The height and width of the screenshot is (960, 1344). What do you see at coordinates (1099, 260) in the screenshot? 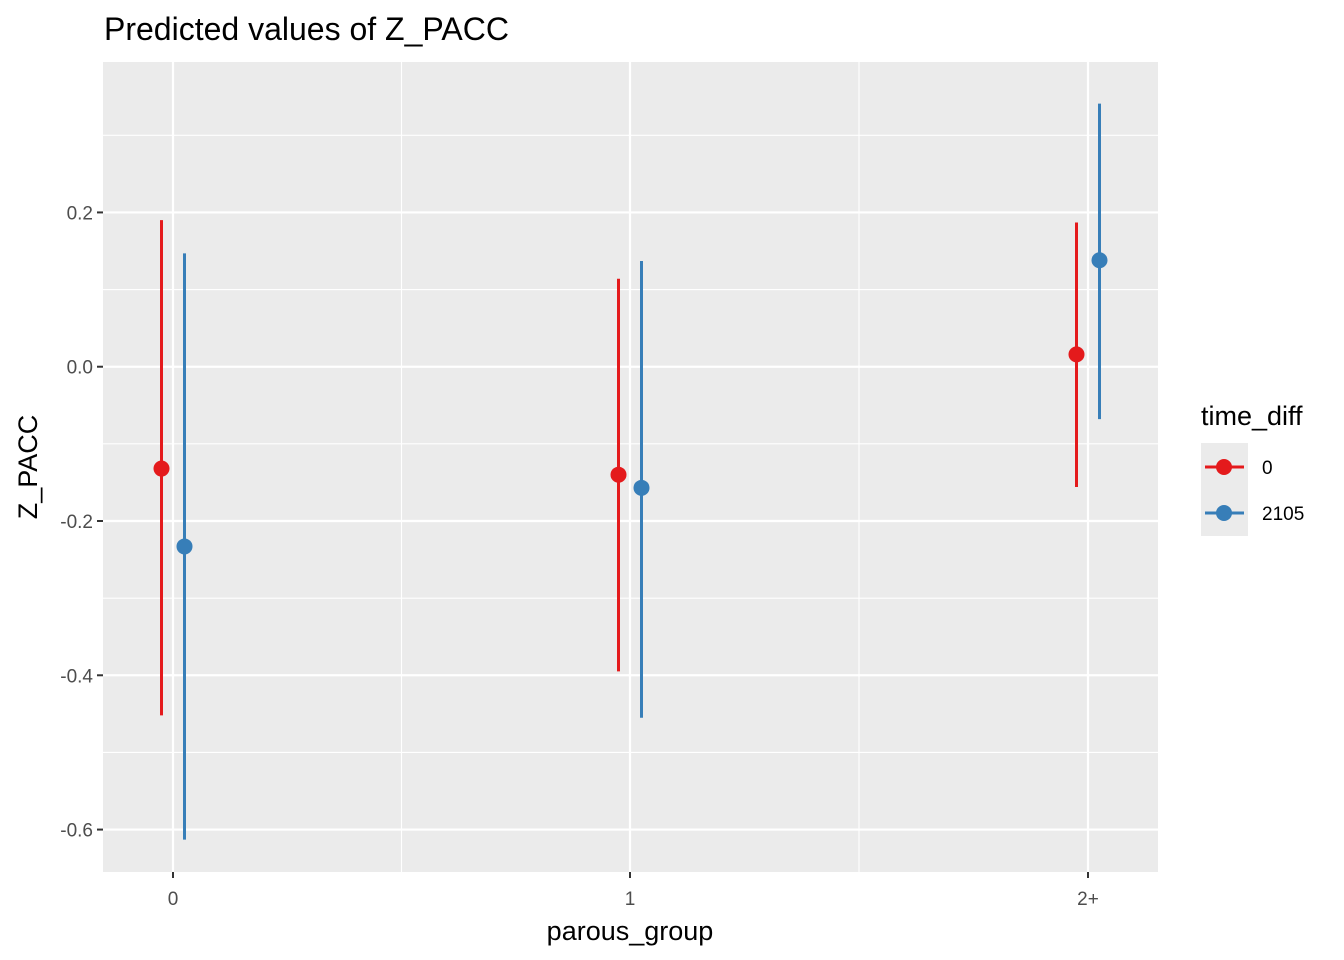
I see `point-2105-2+` at bounding box center [1099, 260].